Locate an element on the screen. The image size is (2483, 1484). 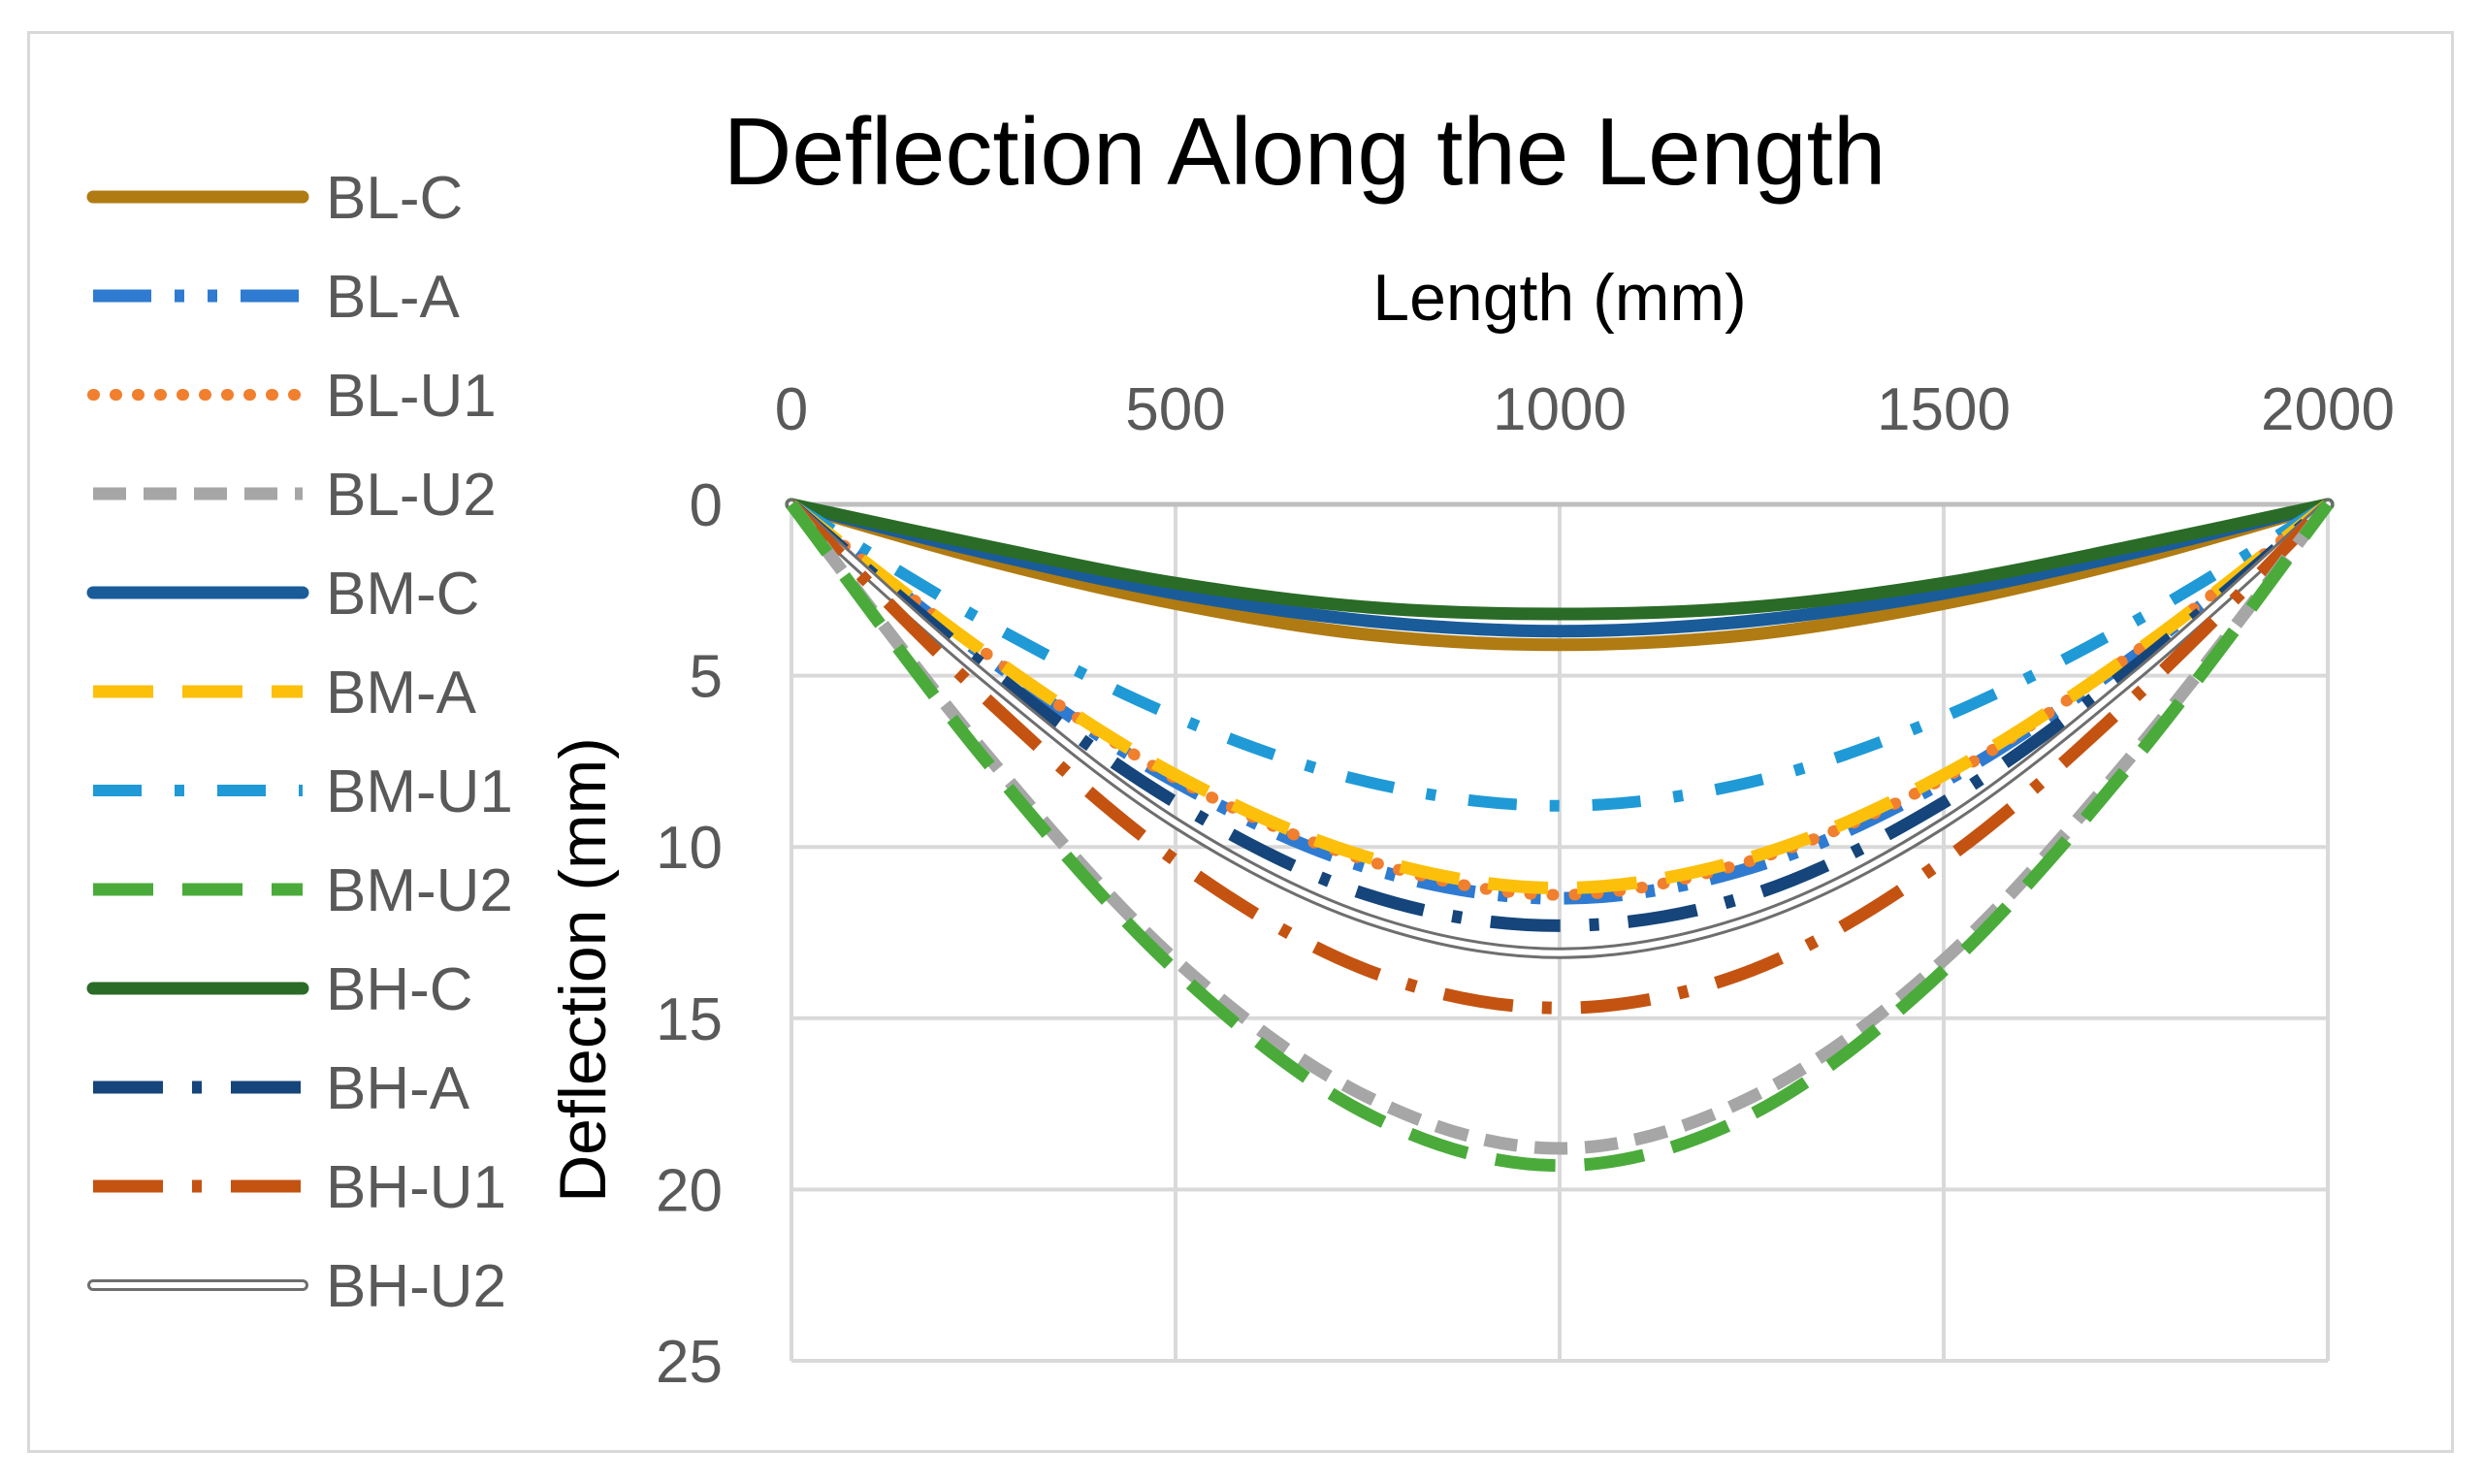
legend-item-bl-u1: BL-U1 is located at coordinates (292, 396).